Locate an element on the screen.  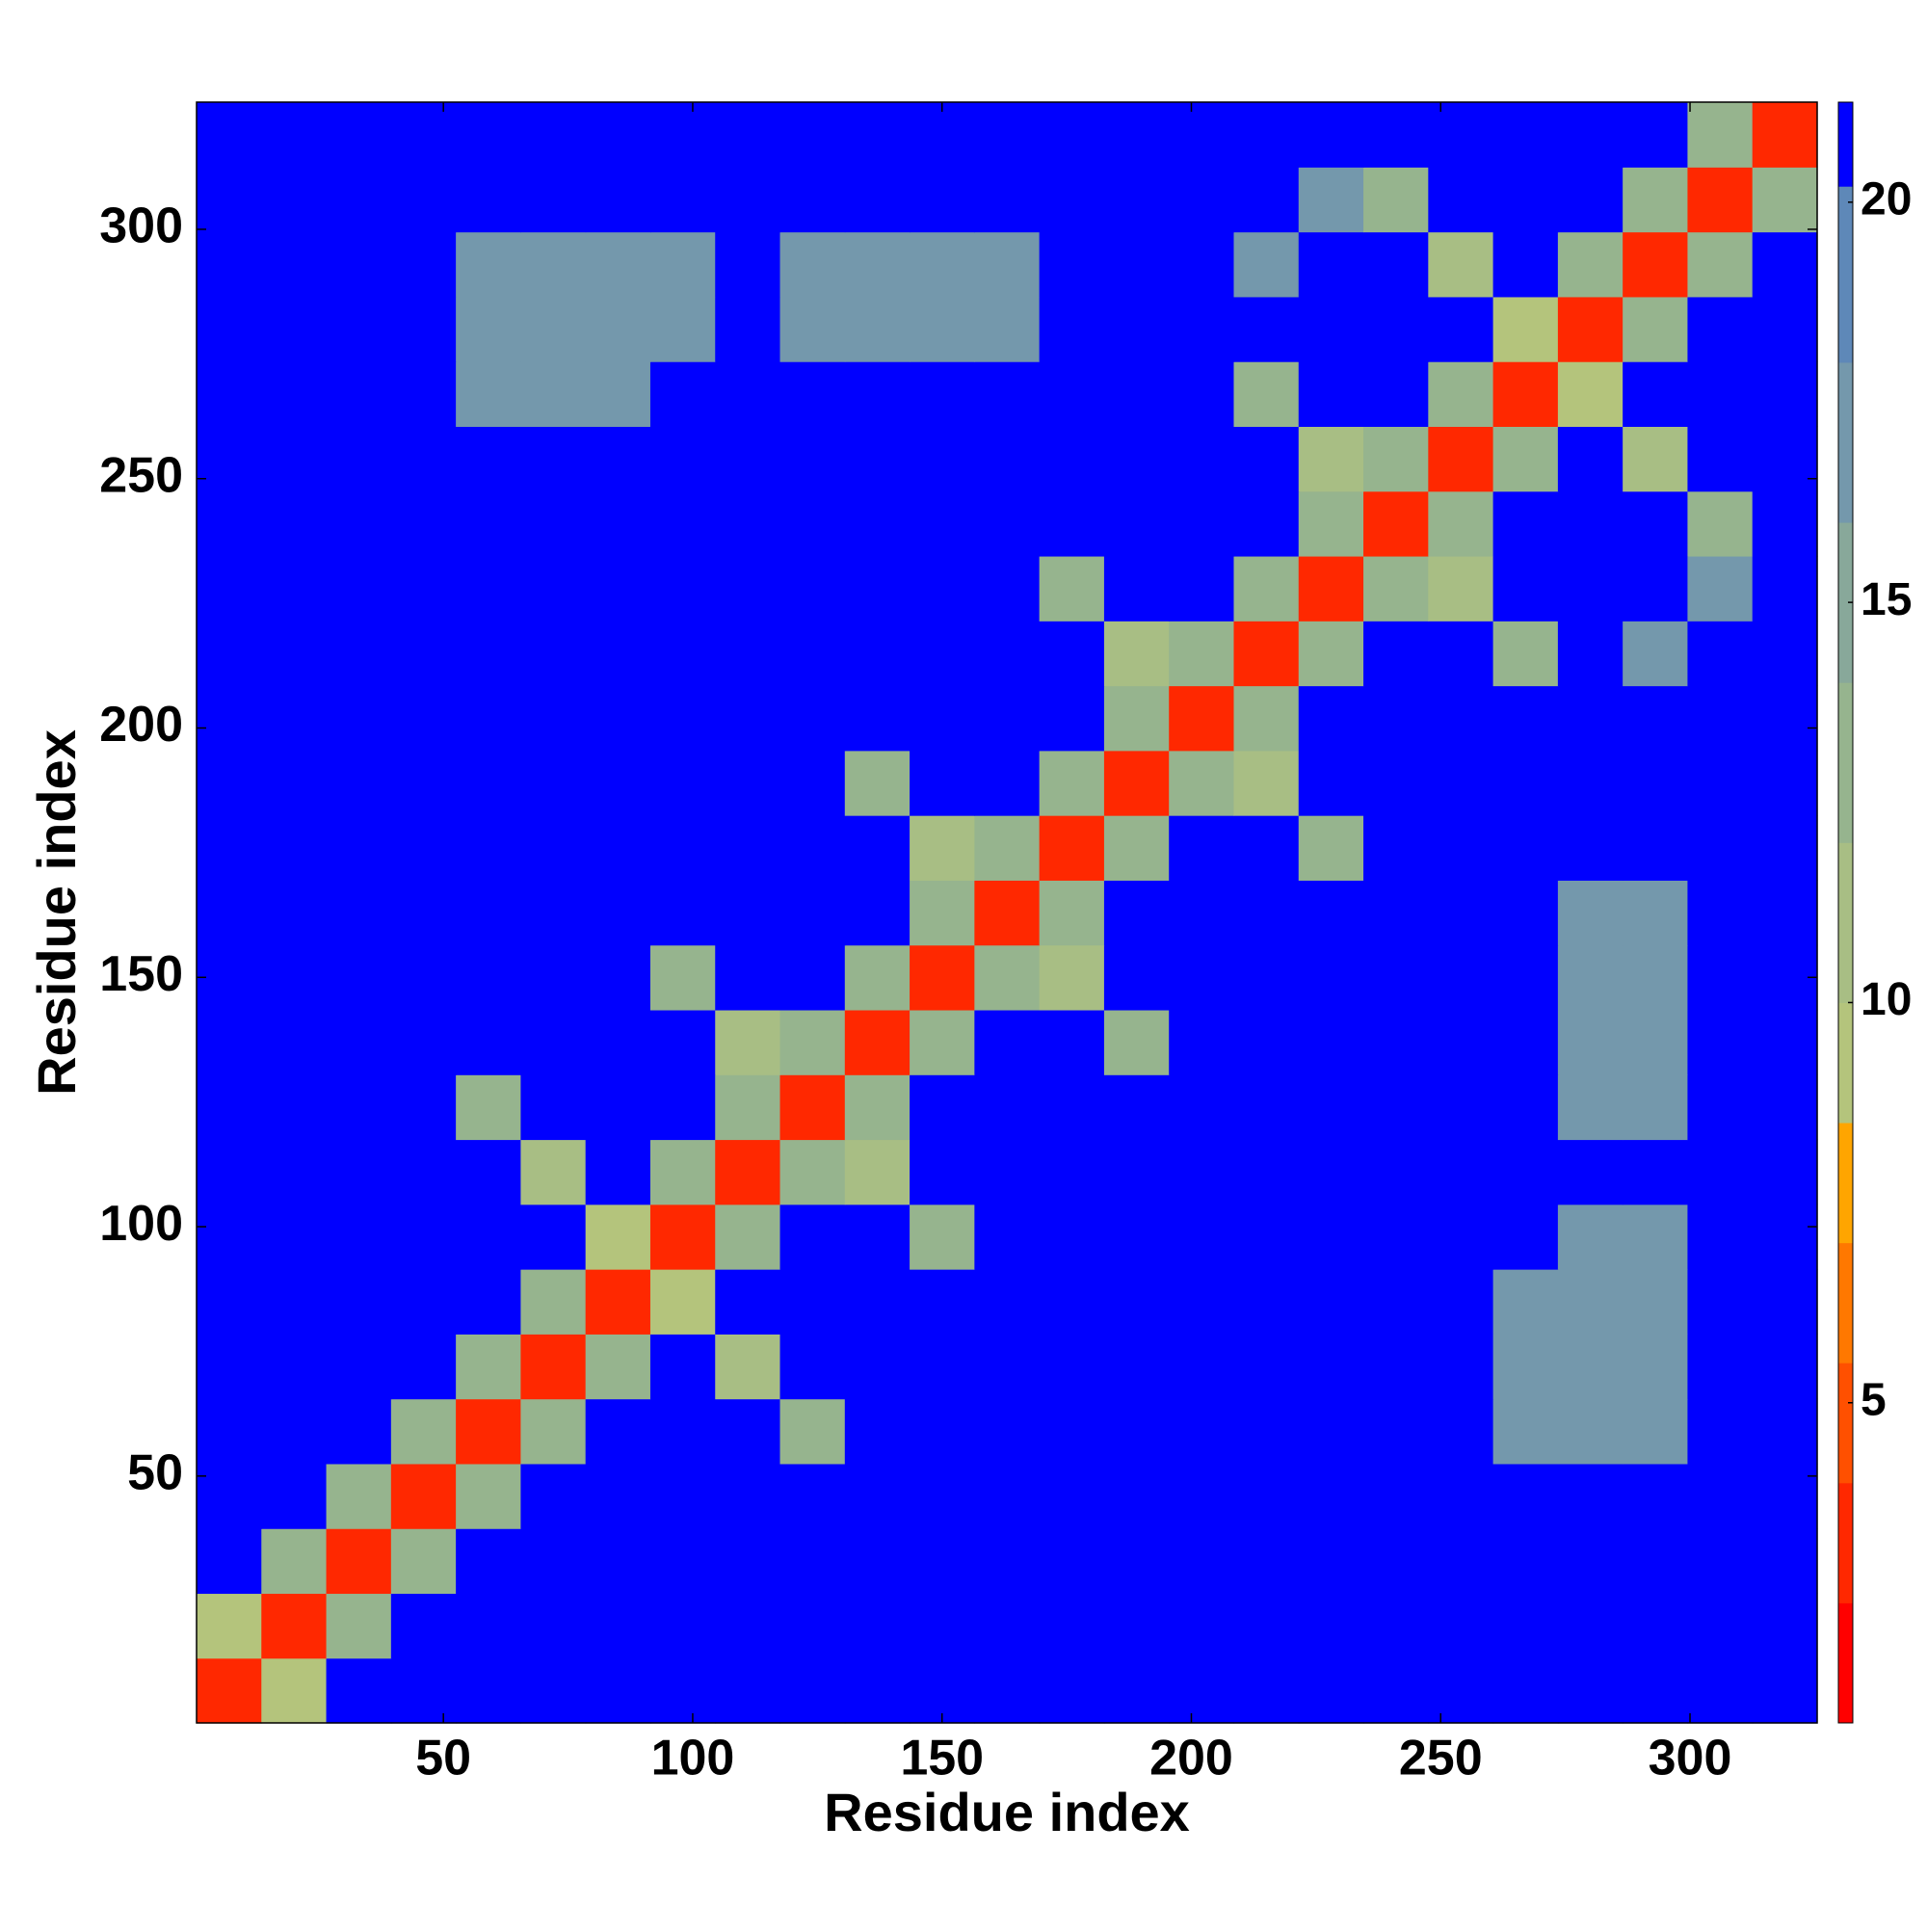
colorbar-frame is located at coordinates (1845, 912).